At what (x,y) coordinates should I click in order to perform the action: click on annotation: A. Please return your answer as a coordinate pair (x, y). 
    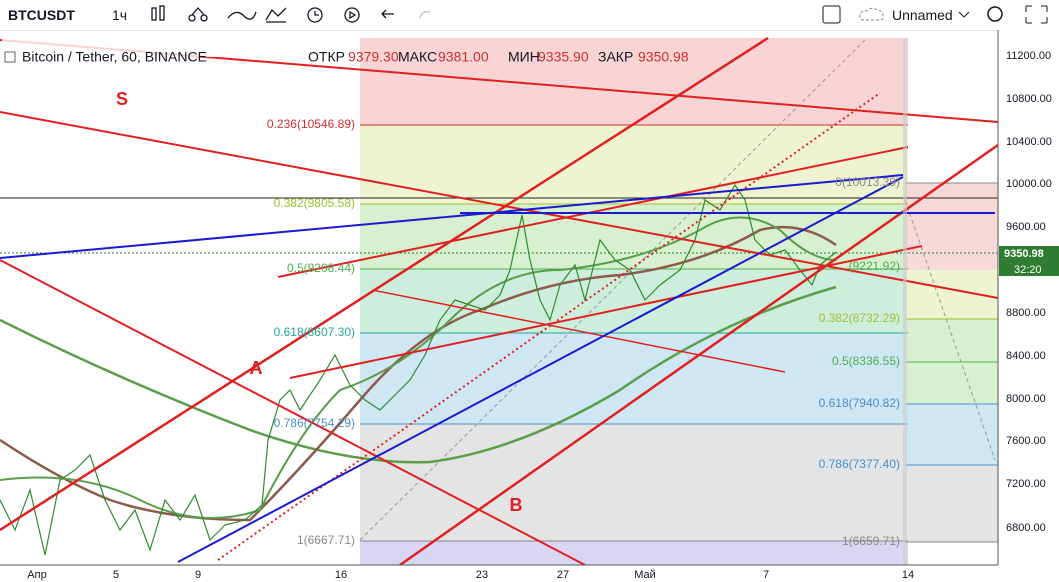
    Looking at the image, I should click on (256, 368).